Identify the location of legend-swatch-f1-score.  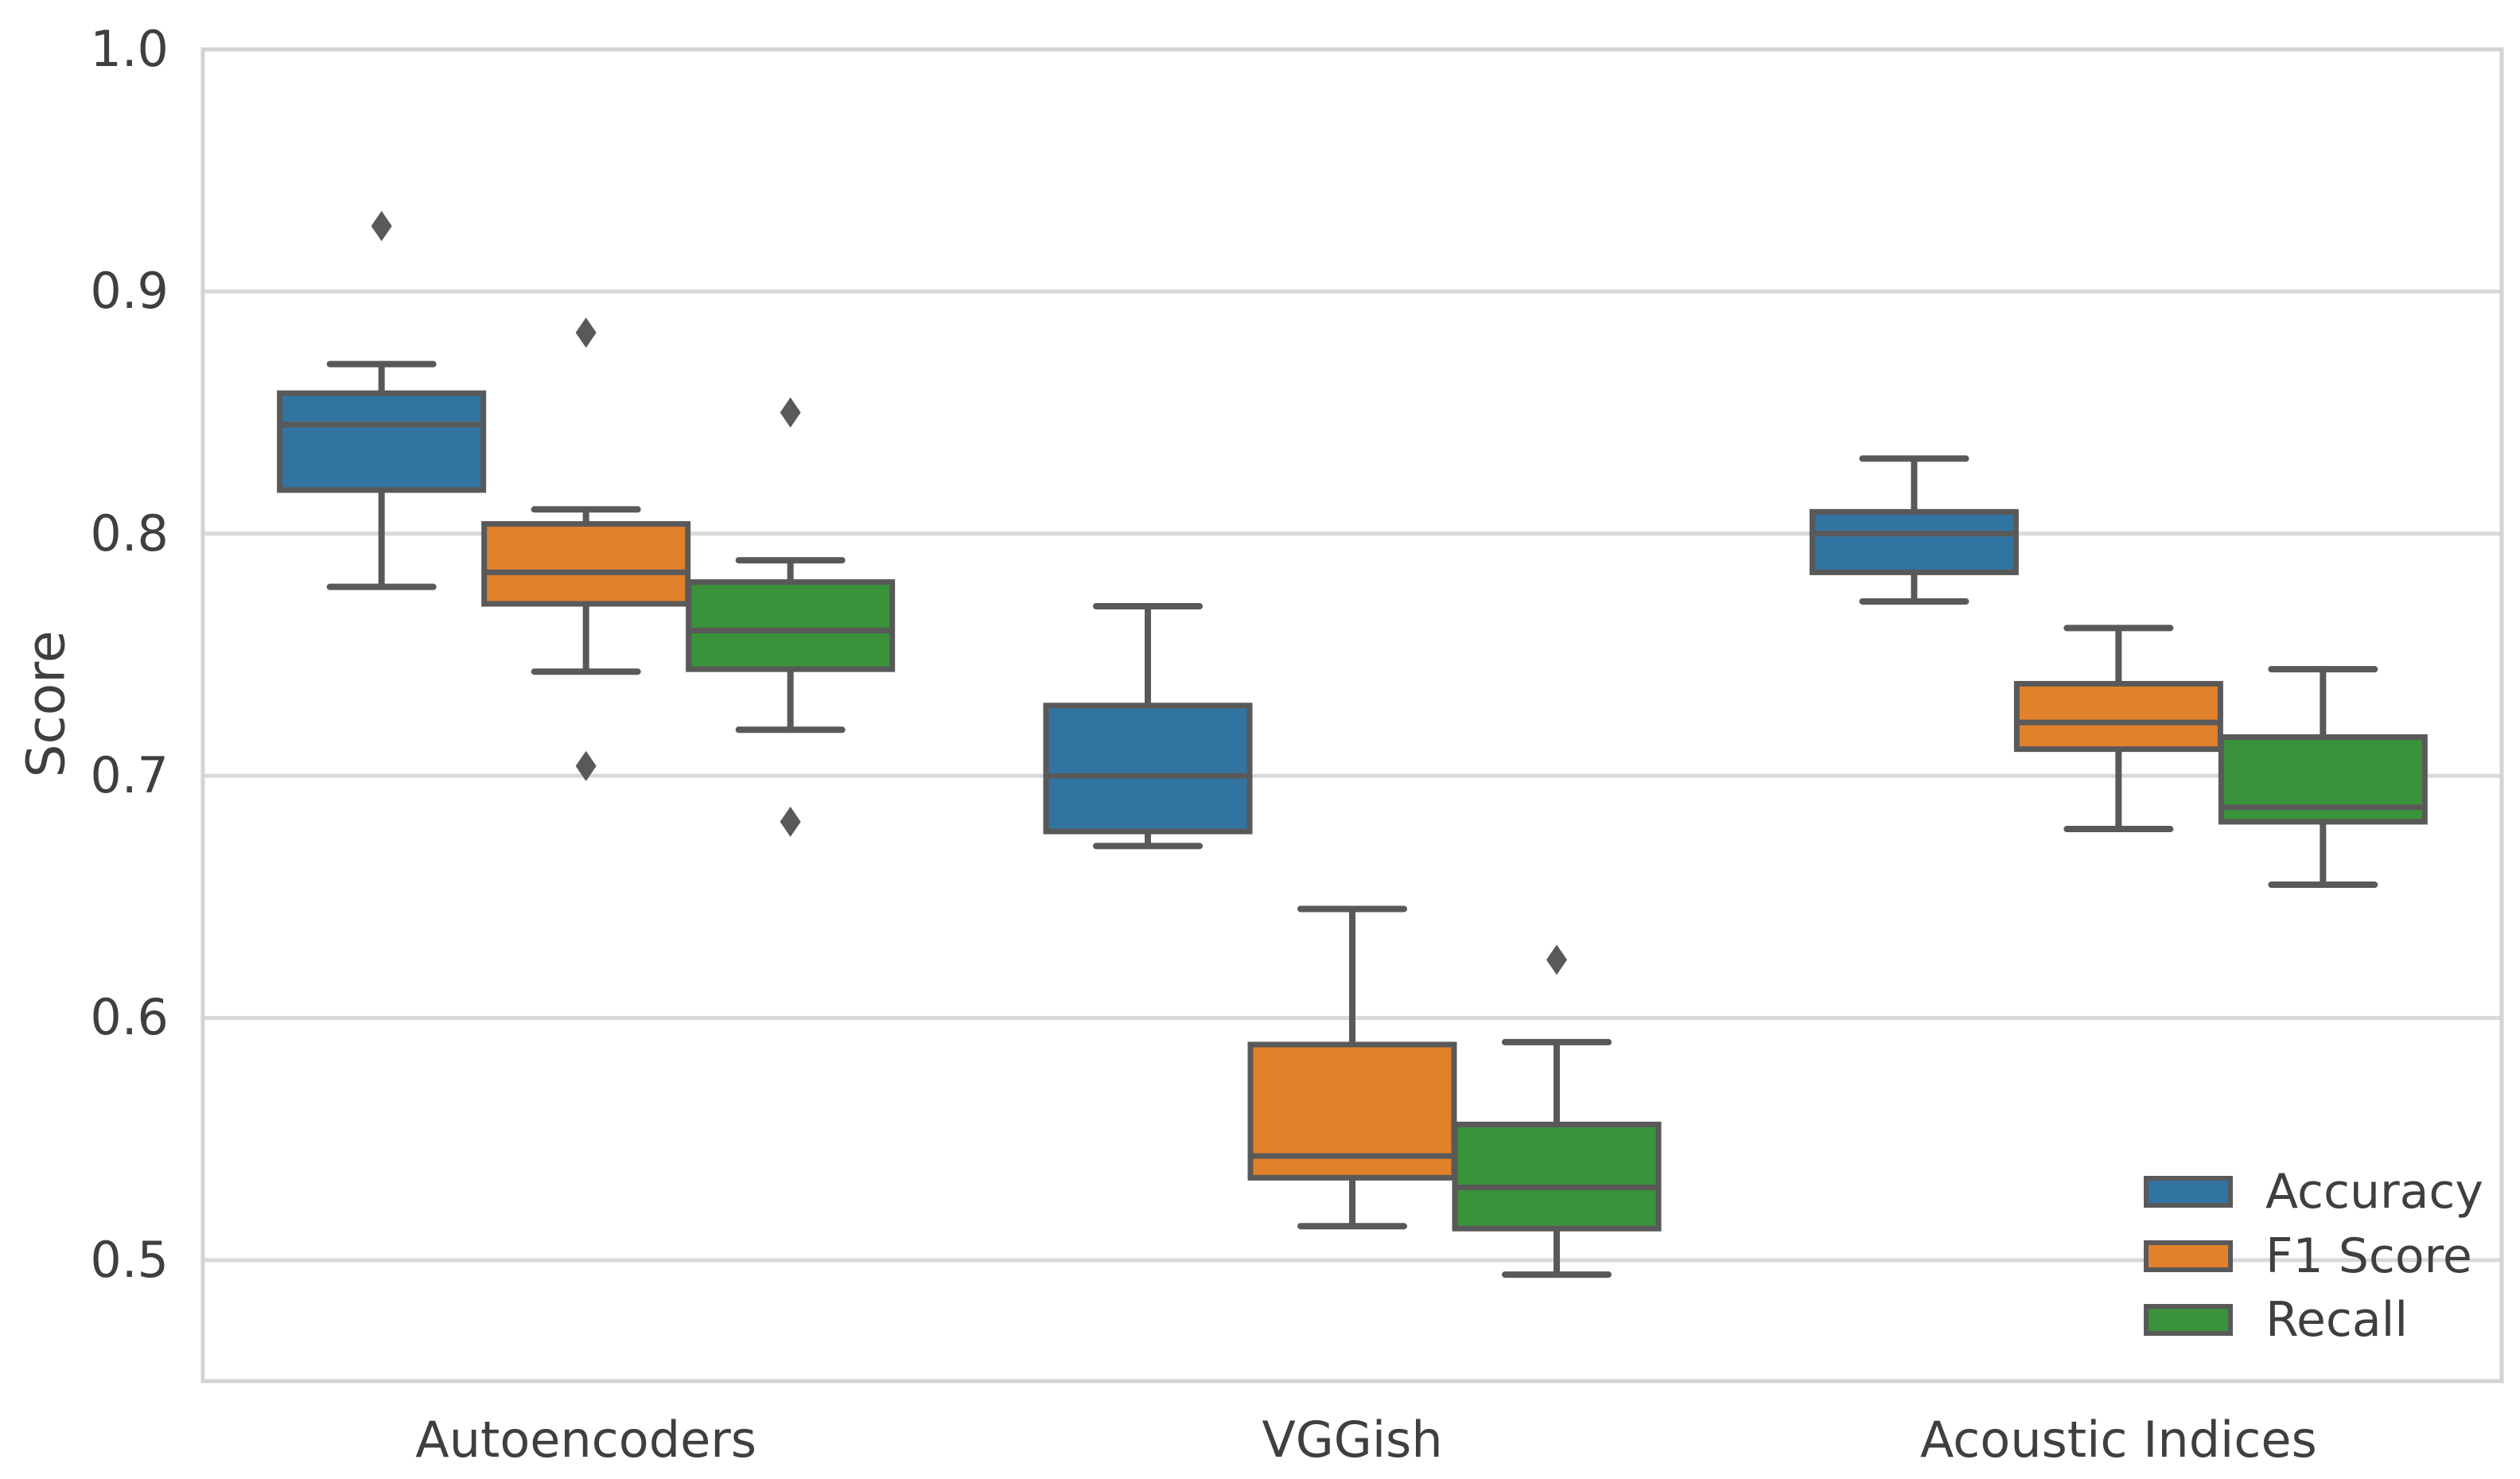
(2188, 1256).